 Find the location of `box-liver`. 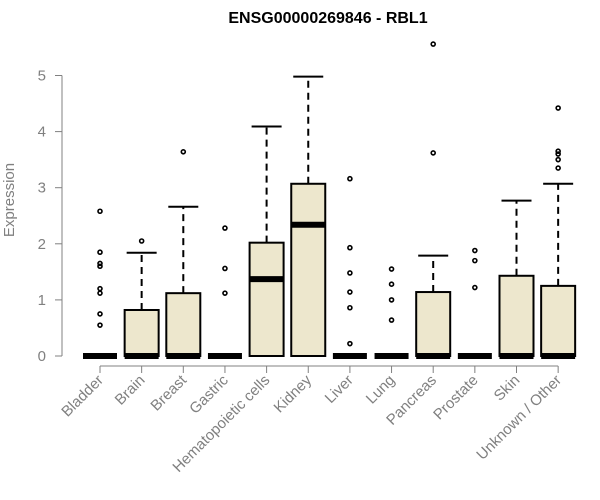

box-liver is located at coordinates (349, 267).